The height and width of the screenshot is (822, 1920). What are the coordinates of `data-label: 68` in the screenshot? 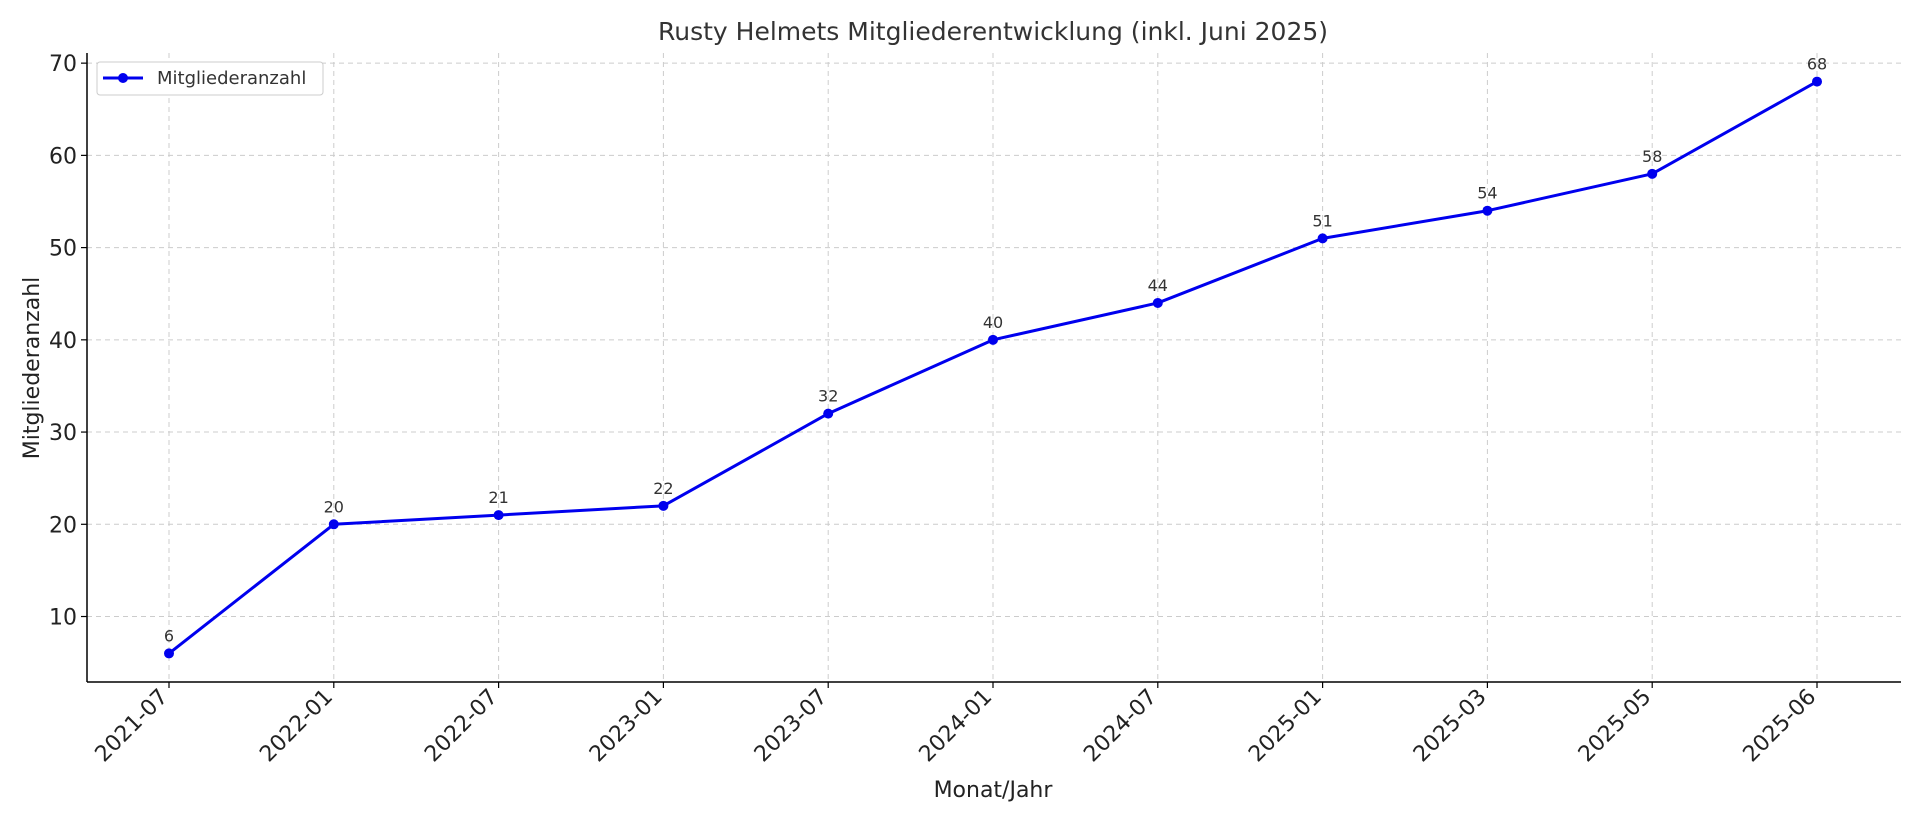 It's located at (1817, 64).